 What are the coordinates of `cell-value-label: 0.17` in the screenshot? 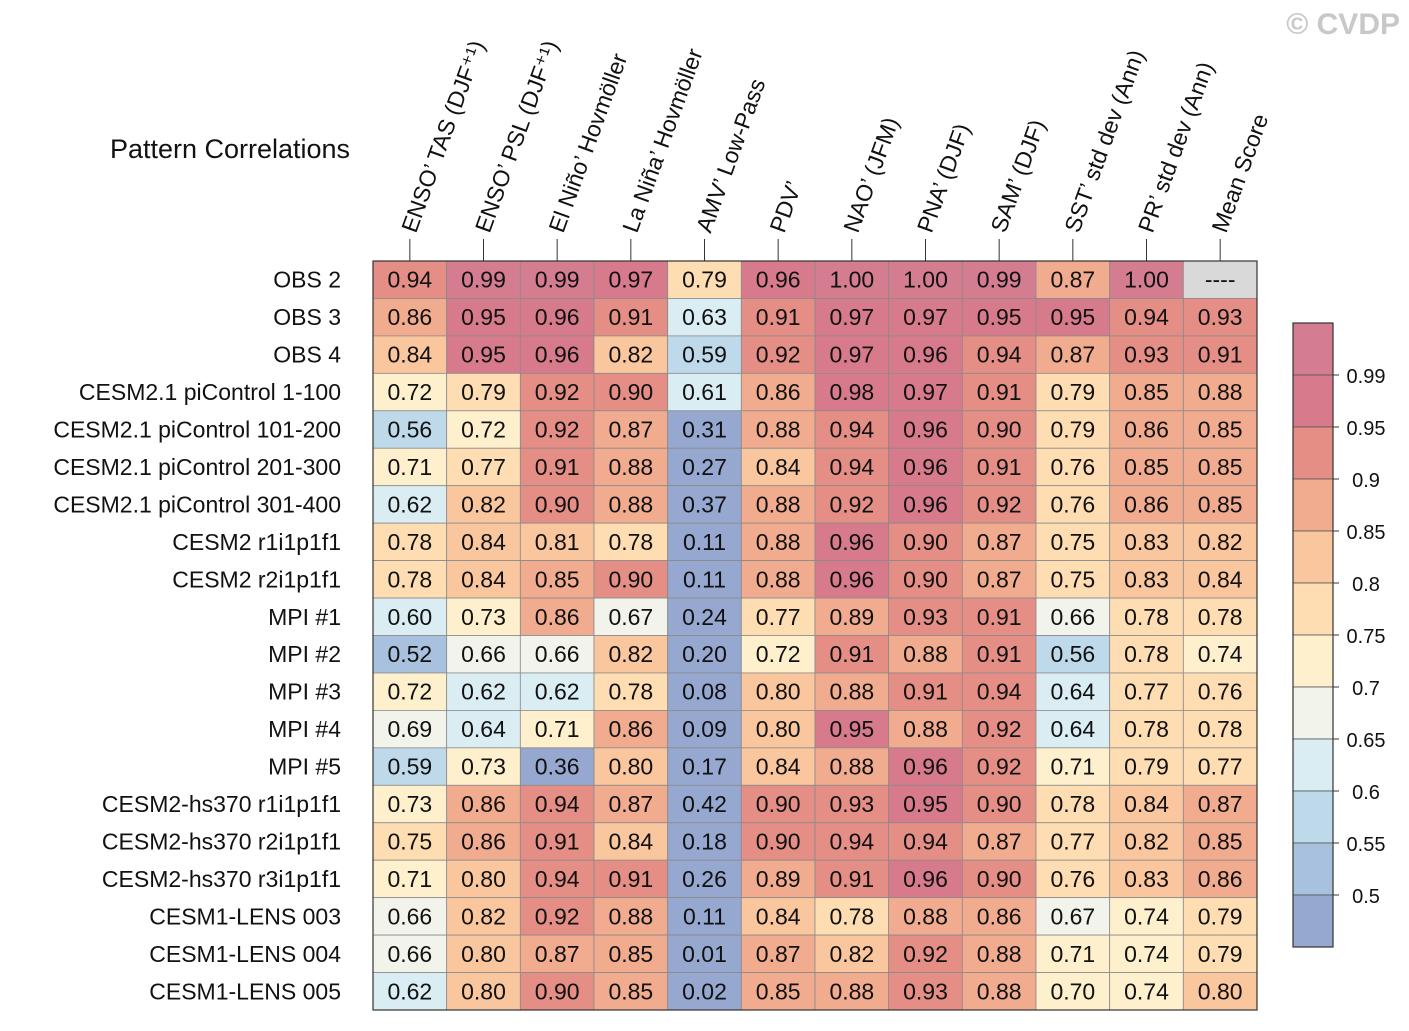 It's located at (704, 767).